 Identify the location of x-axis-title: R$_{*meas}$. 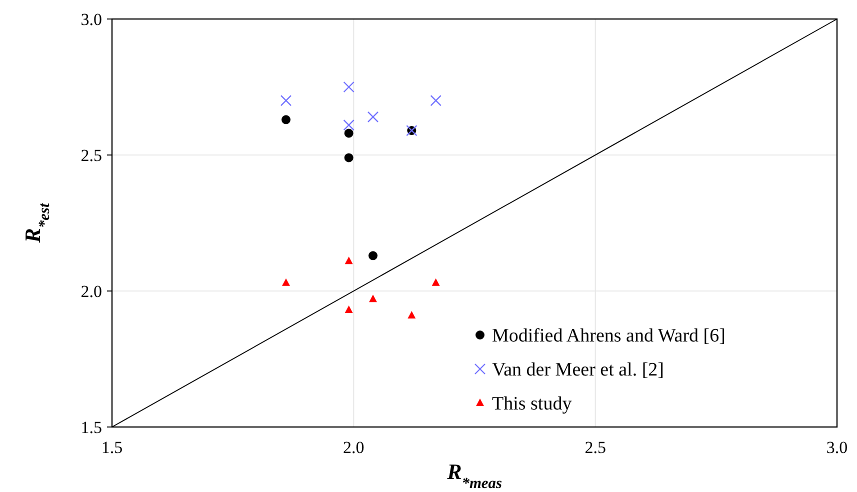
(474, 475).